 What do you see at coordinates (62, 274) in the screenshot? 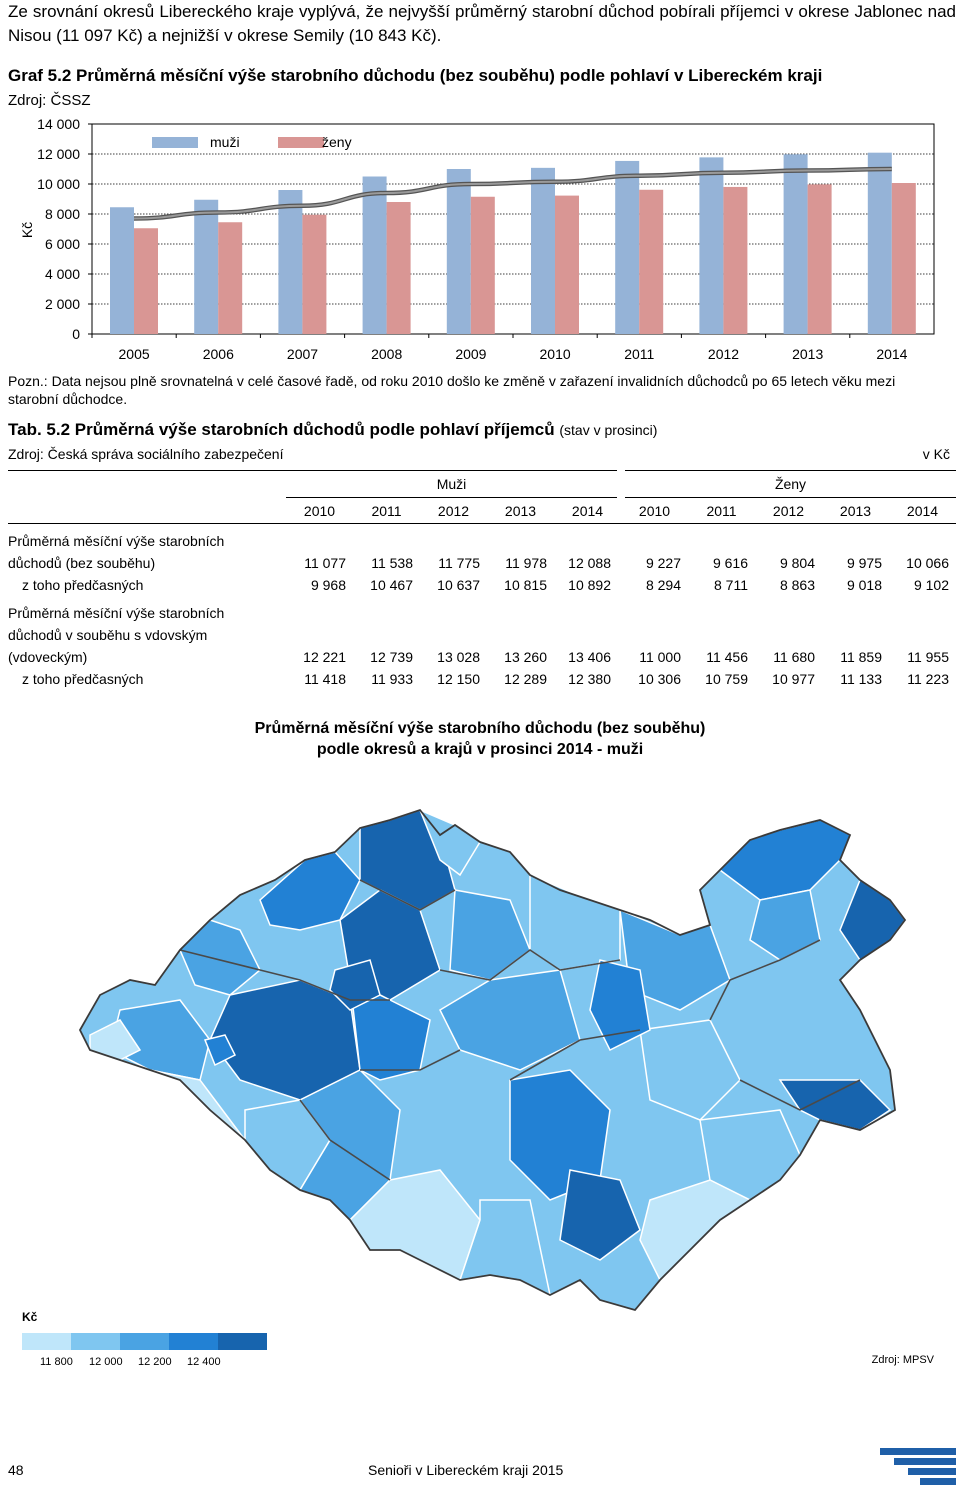
I see `y-tick-label: 4 000` at bounding box center [62, 274].